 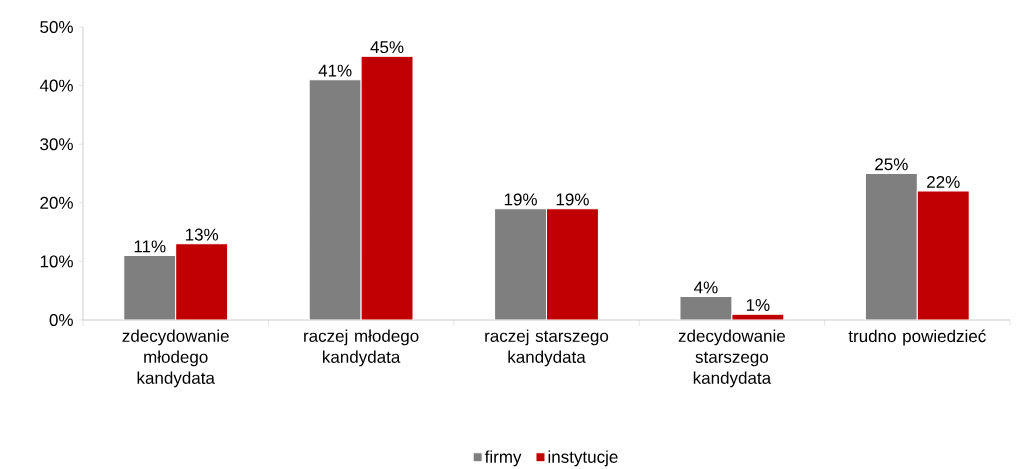 What do you see at coordinates (583, 458) in the screenshot?
I see `legend-label: instytucje` at bounding box center [583, 458].